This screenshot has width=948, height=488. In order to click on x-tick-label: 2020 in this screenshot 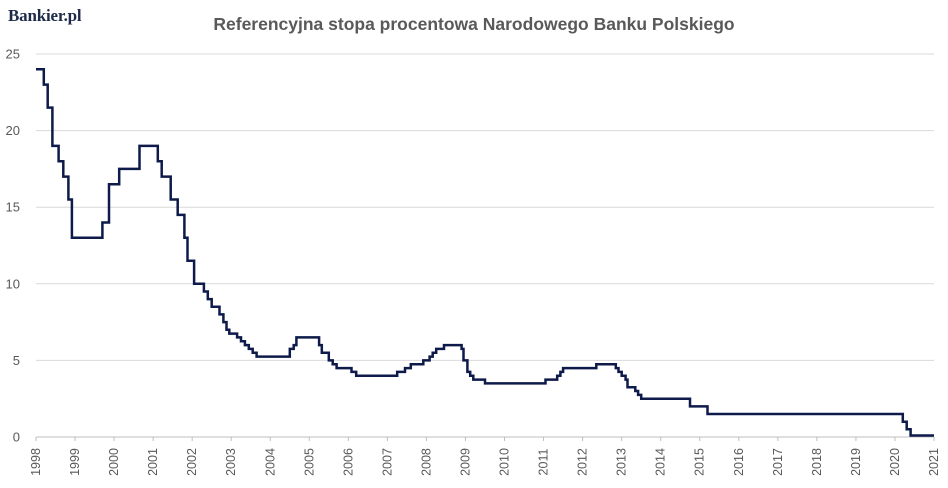, I will do `click(895, 462)`.